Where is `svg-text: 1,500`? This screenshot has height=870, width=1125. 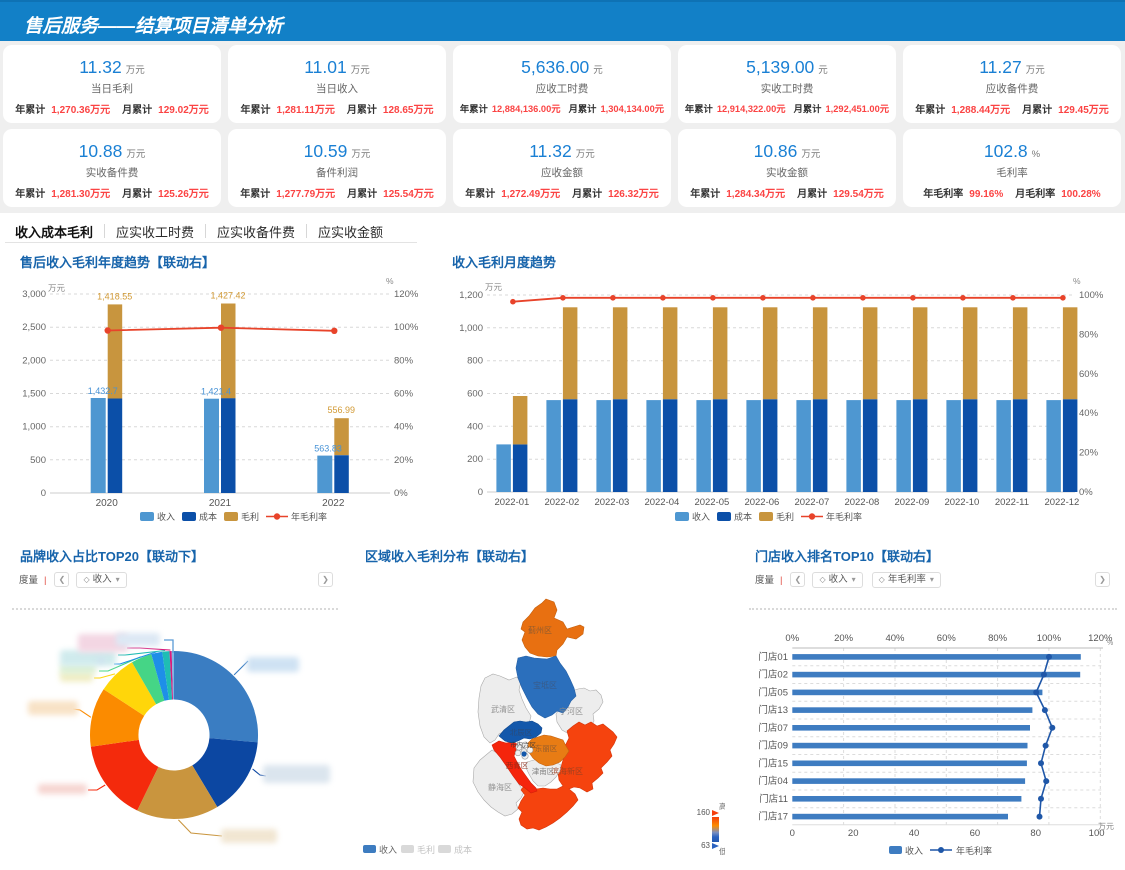
svg-text: 1,500 is located at coordinates (34, 394).